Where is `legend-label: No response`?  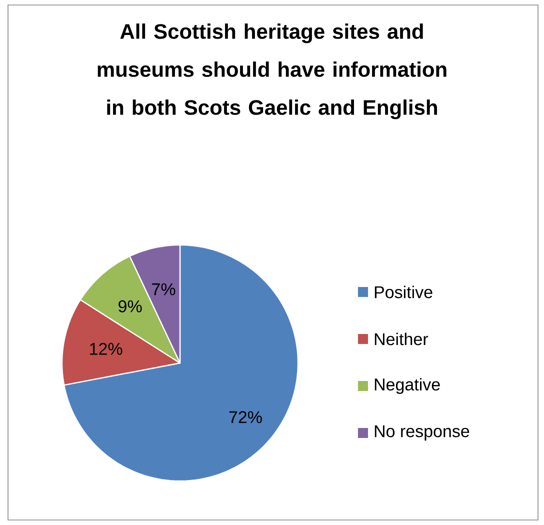 legend-label: No response is located at coordinates (422, 433).